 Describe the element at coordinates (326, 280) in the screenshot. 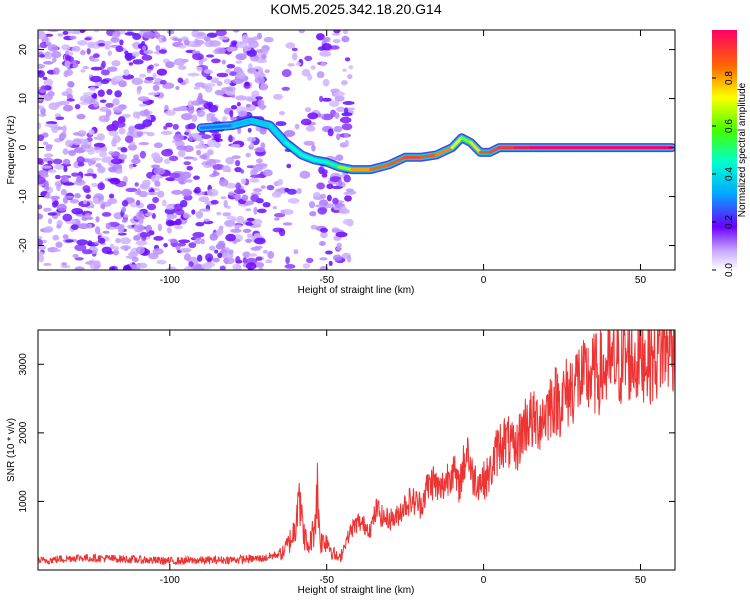

I see `spectrogram-x-tick-label: -50` at that location.